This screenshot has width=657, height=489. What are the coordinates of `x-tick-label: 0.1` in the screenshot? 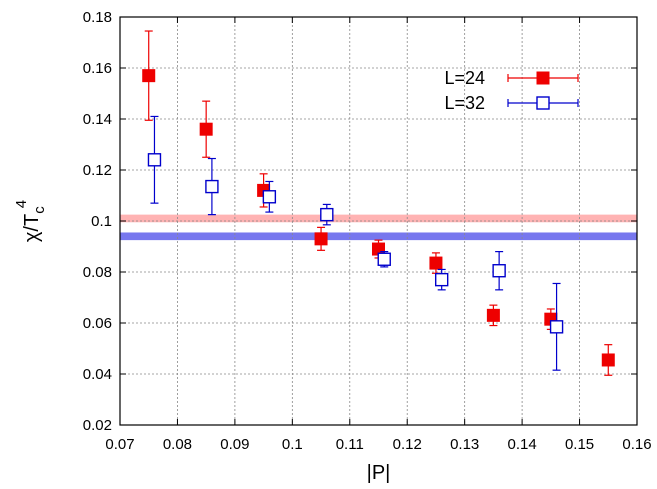 It's located at (292, 444).